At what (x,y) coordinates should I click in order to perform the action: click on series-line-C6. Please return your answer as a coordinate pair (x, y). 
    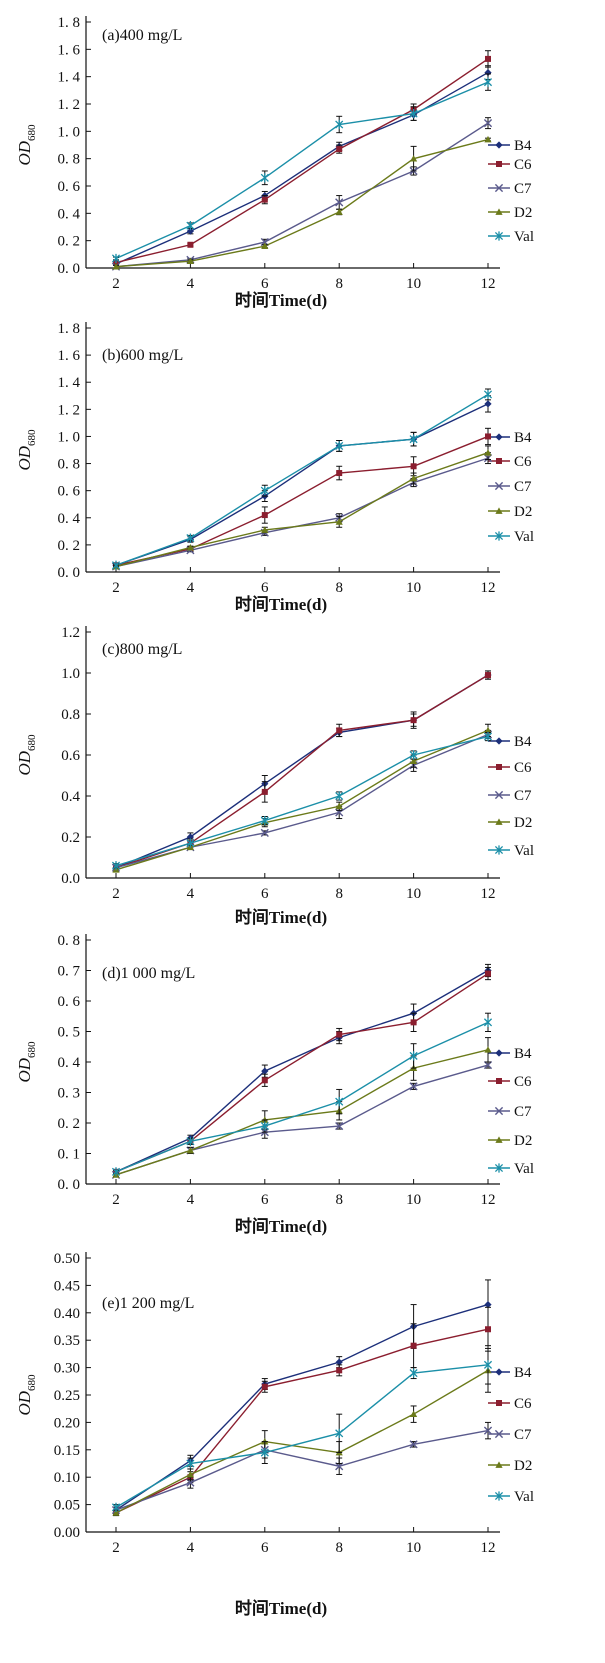
    Looking at the image, I should click on (302, 161).